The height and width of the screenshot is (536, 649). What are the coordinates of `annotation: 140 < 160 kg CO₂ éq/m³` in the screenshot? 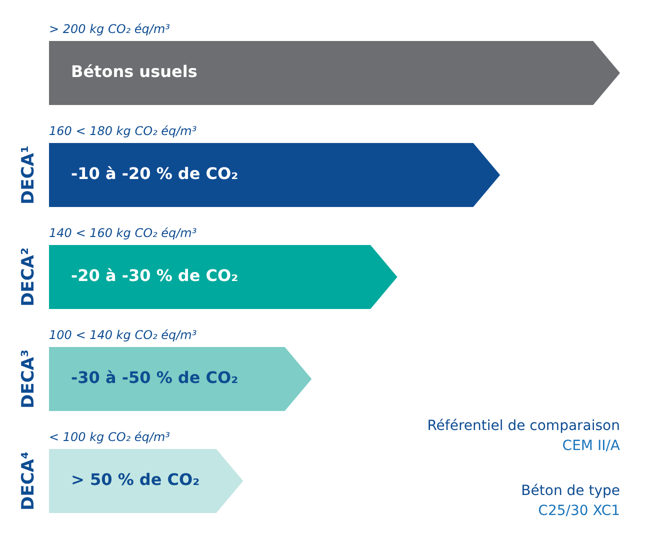 It's located at (123, 233).